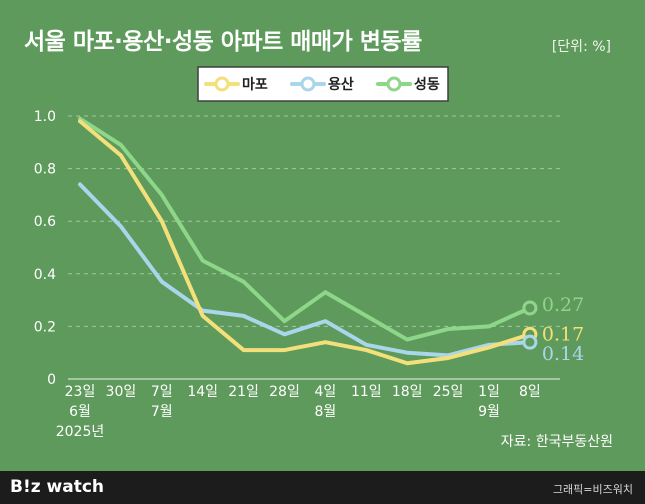 Image resolution: width=645 pixels, height=504 pixels. I want to click on x-tick-label: 8일, so click(530, 392).